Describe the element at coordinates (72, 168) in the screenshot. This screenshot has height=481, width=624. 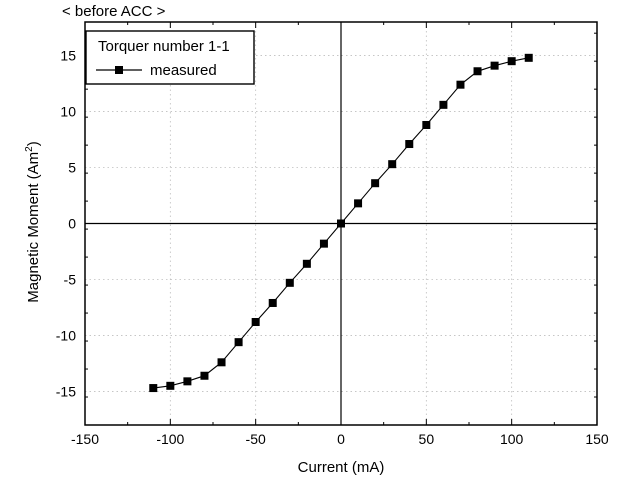
I see `y-tick-label: 5` at that location.